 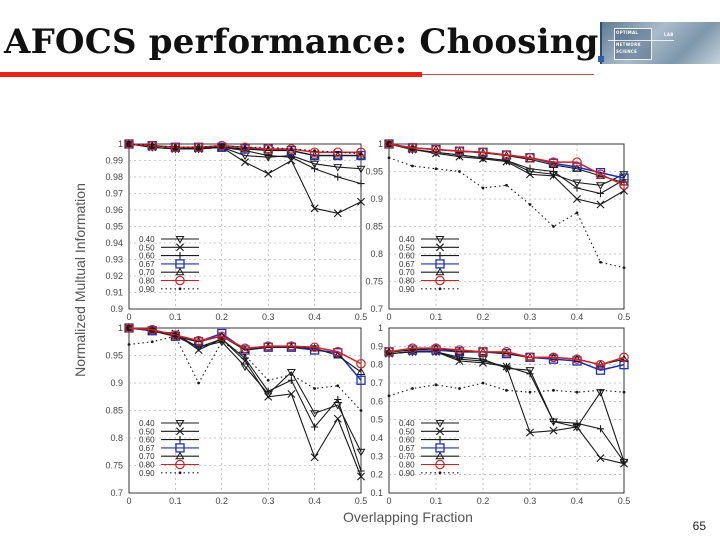 What do you see at coordinates (114, 161) in the screenshot?
I see `y-tick-label: 0.99` at bounding box center [114, 161].